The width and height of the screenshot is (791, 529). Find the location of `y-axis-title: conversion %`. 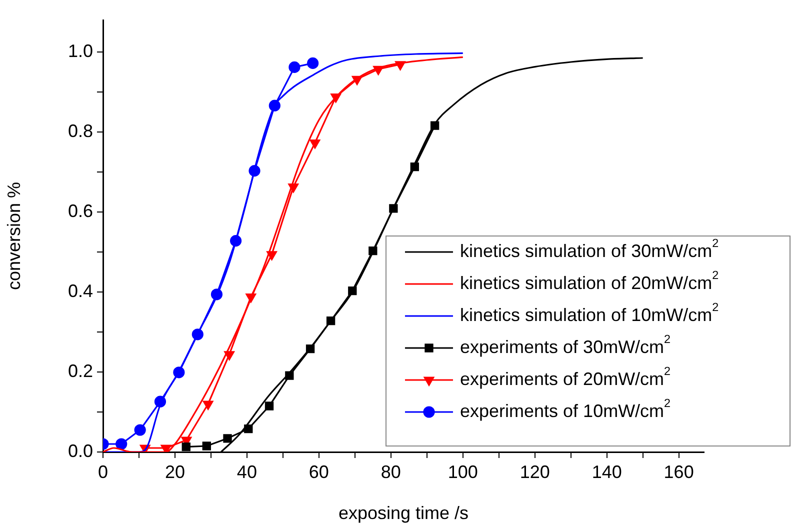

y-axis-title: conversion % is located at coordinates (14, 236).